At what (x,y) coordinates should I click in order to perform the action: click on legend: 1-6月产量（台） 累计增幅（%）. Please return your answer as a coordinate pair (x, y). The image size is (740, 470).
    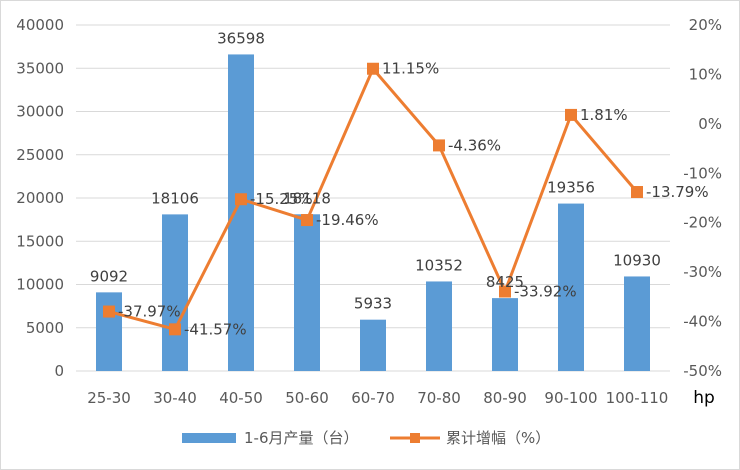
    Looking at the image, I should click on (366, 438).